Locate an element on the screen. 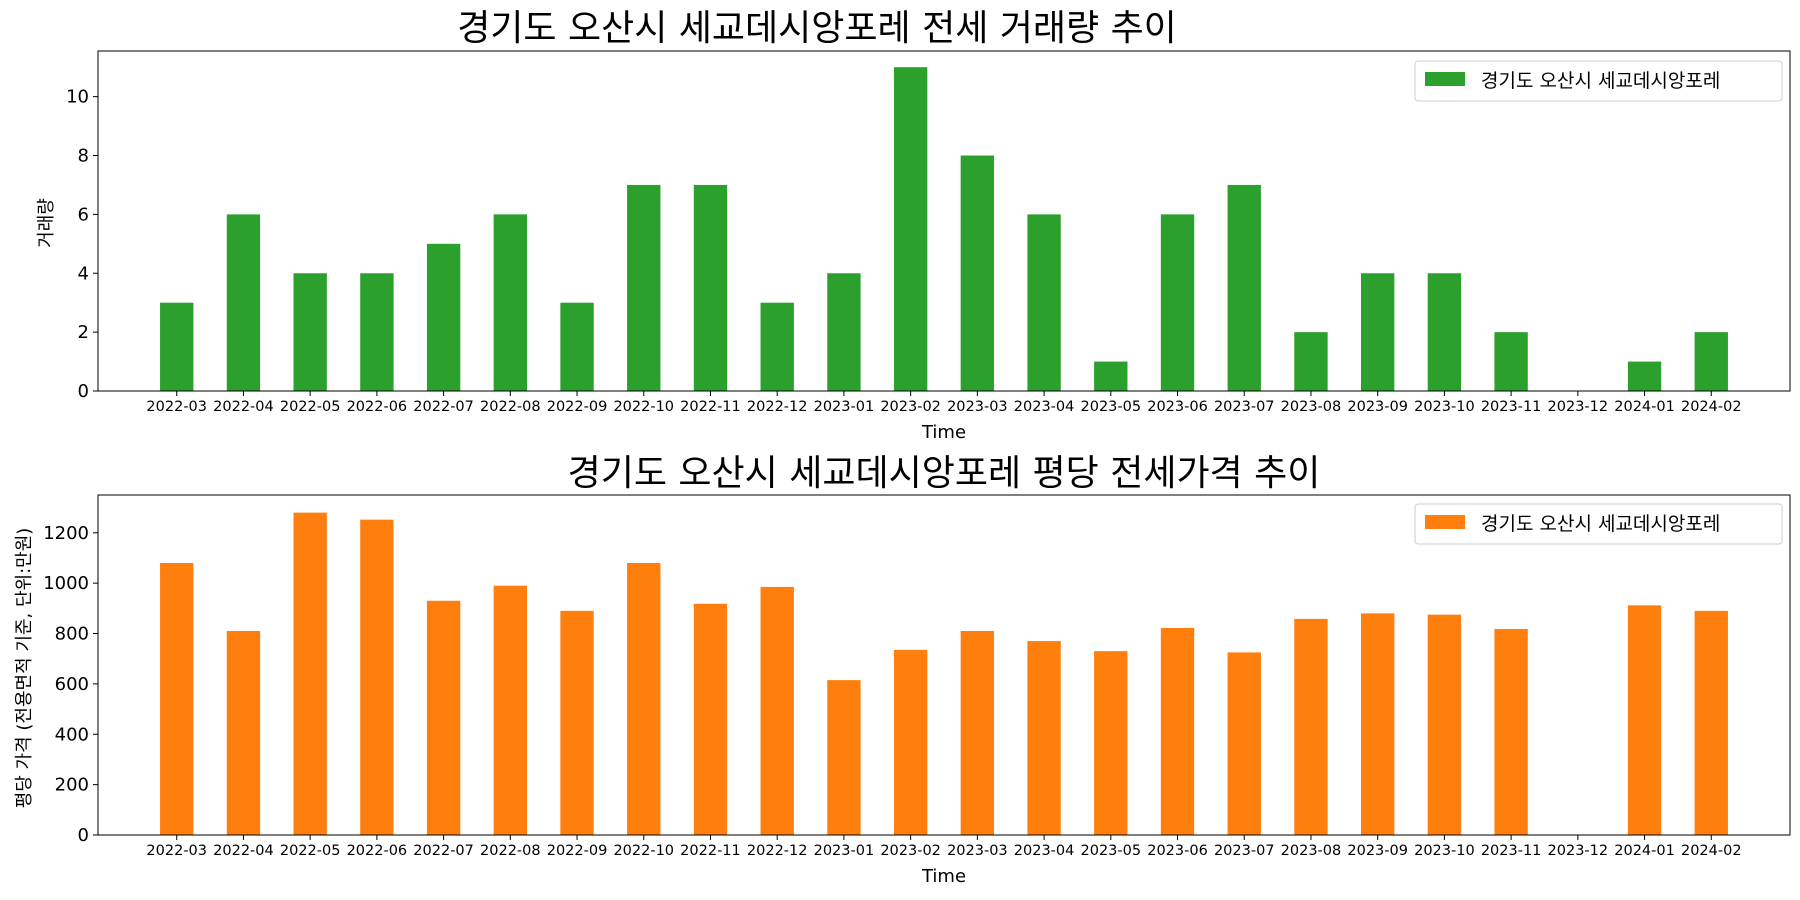 The height and width of the screenshot is (900, 1800). y-tick-label: 6 is located at coordinates (83, 214).